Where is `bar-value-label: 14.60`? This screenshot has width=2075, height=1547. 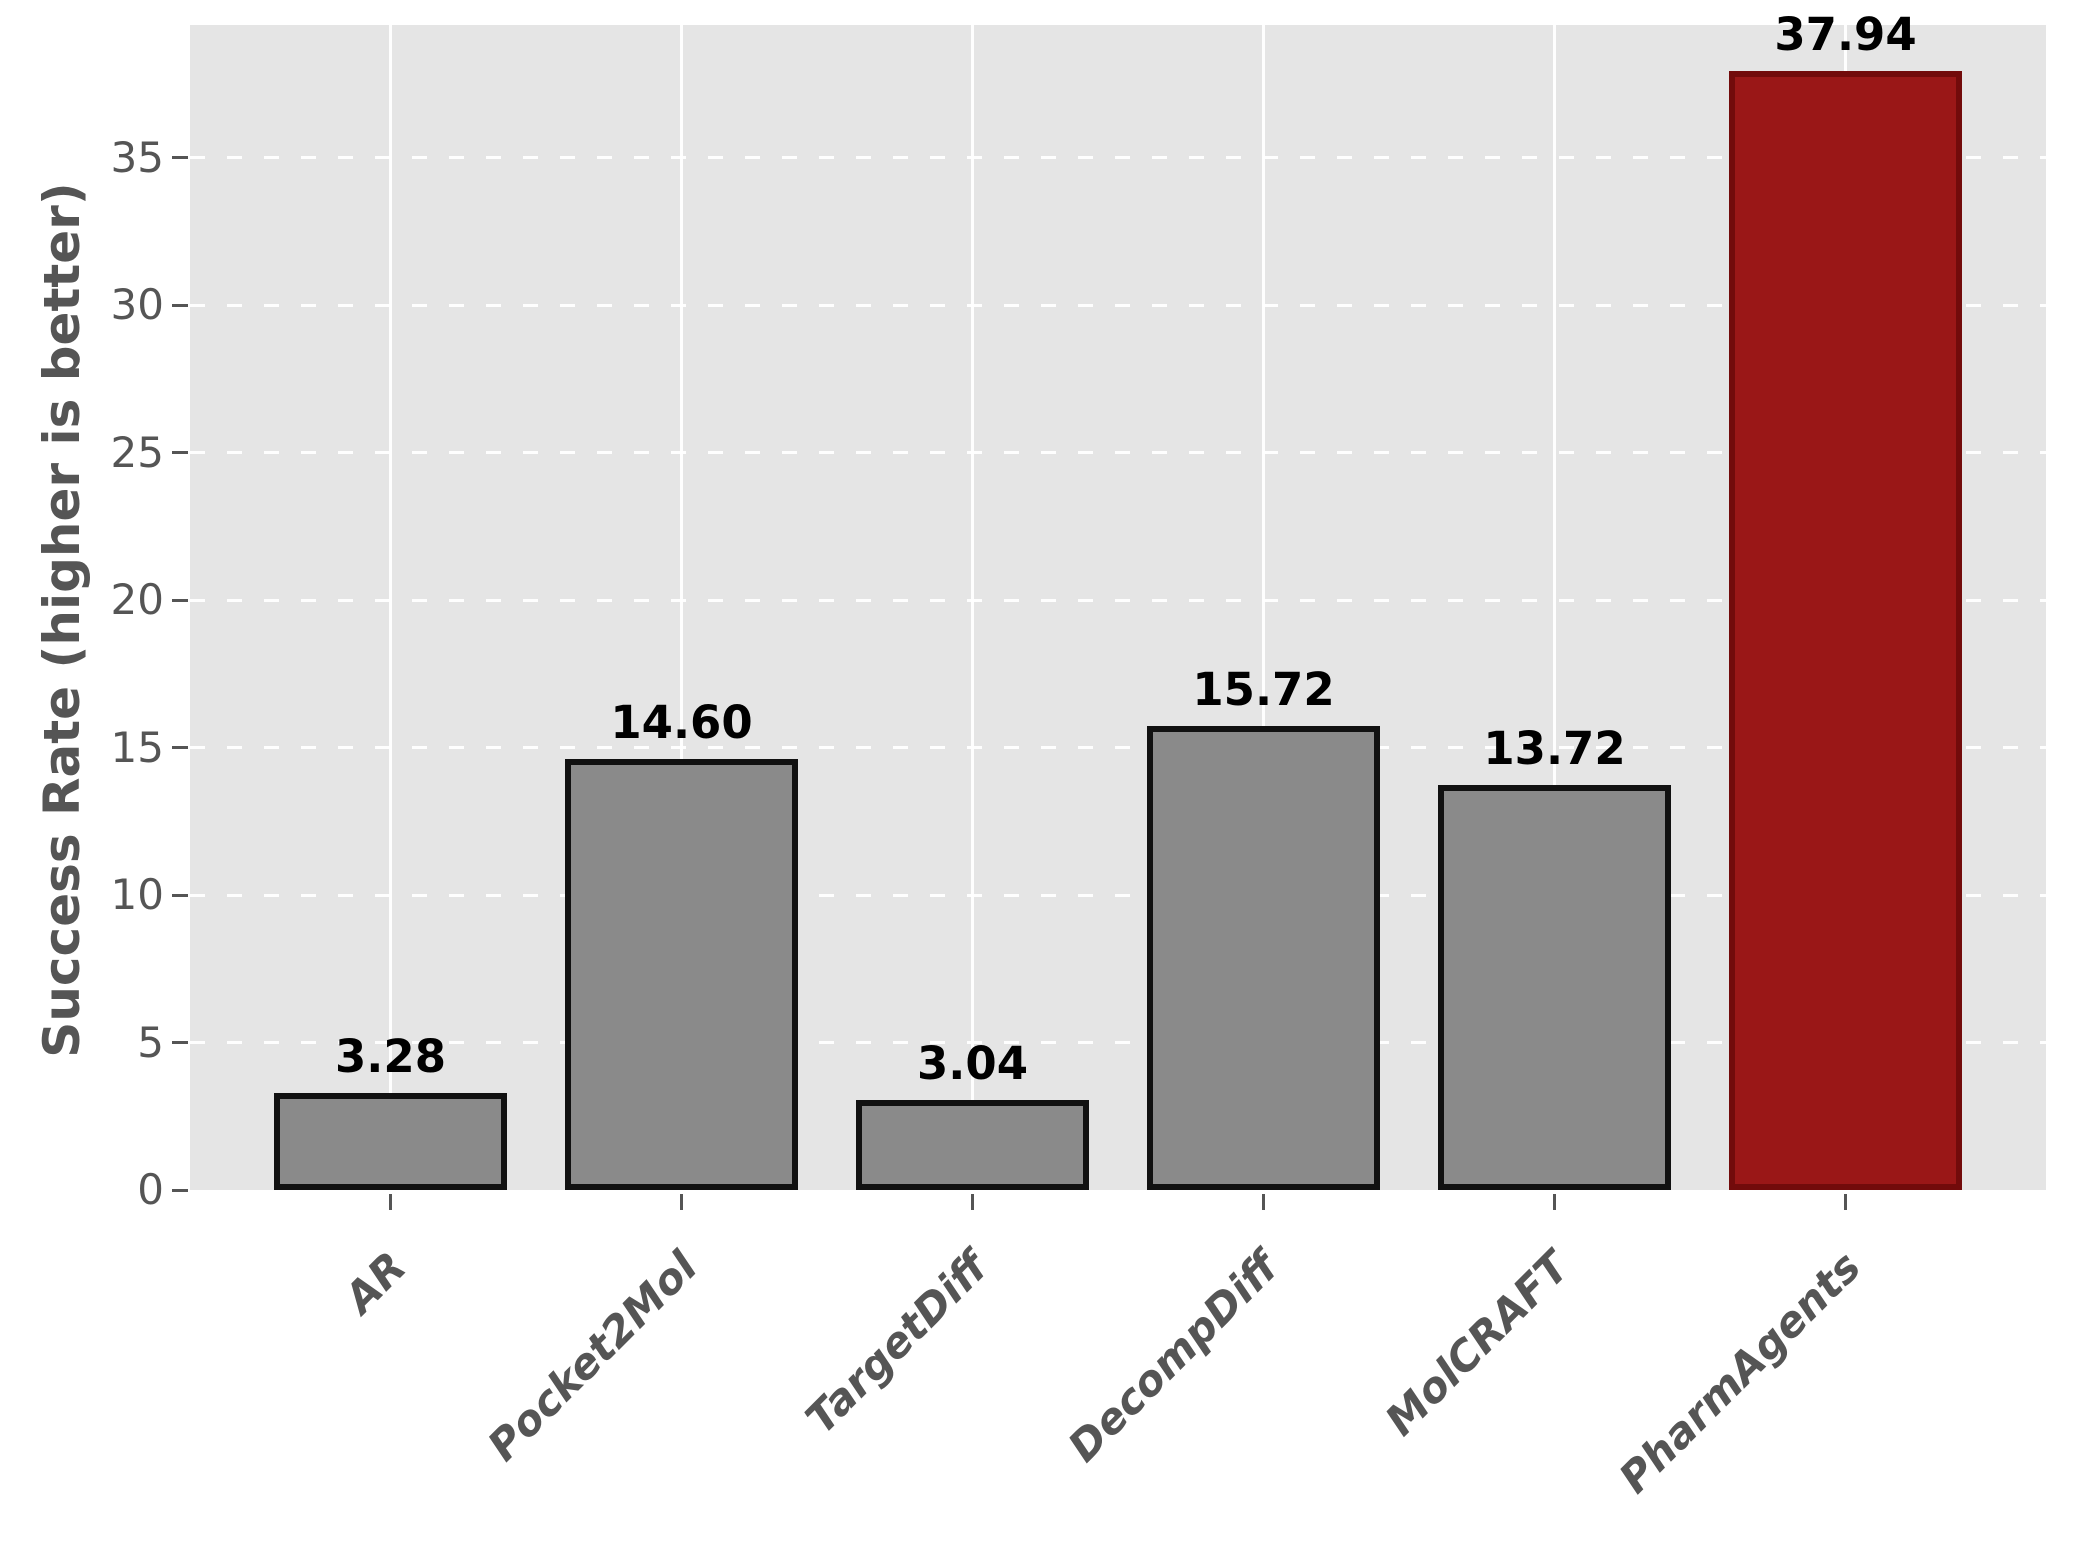 bar-value-label: 14.60 is located at coordinates (681, 723).